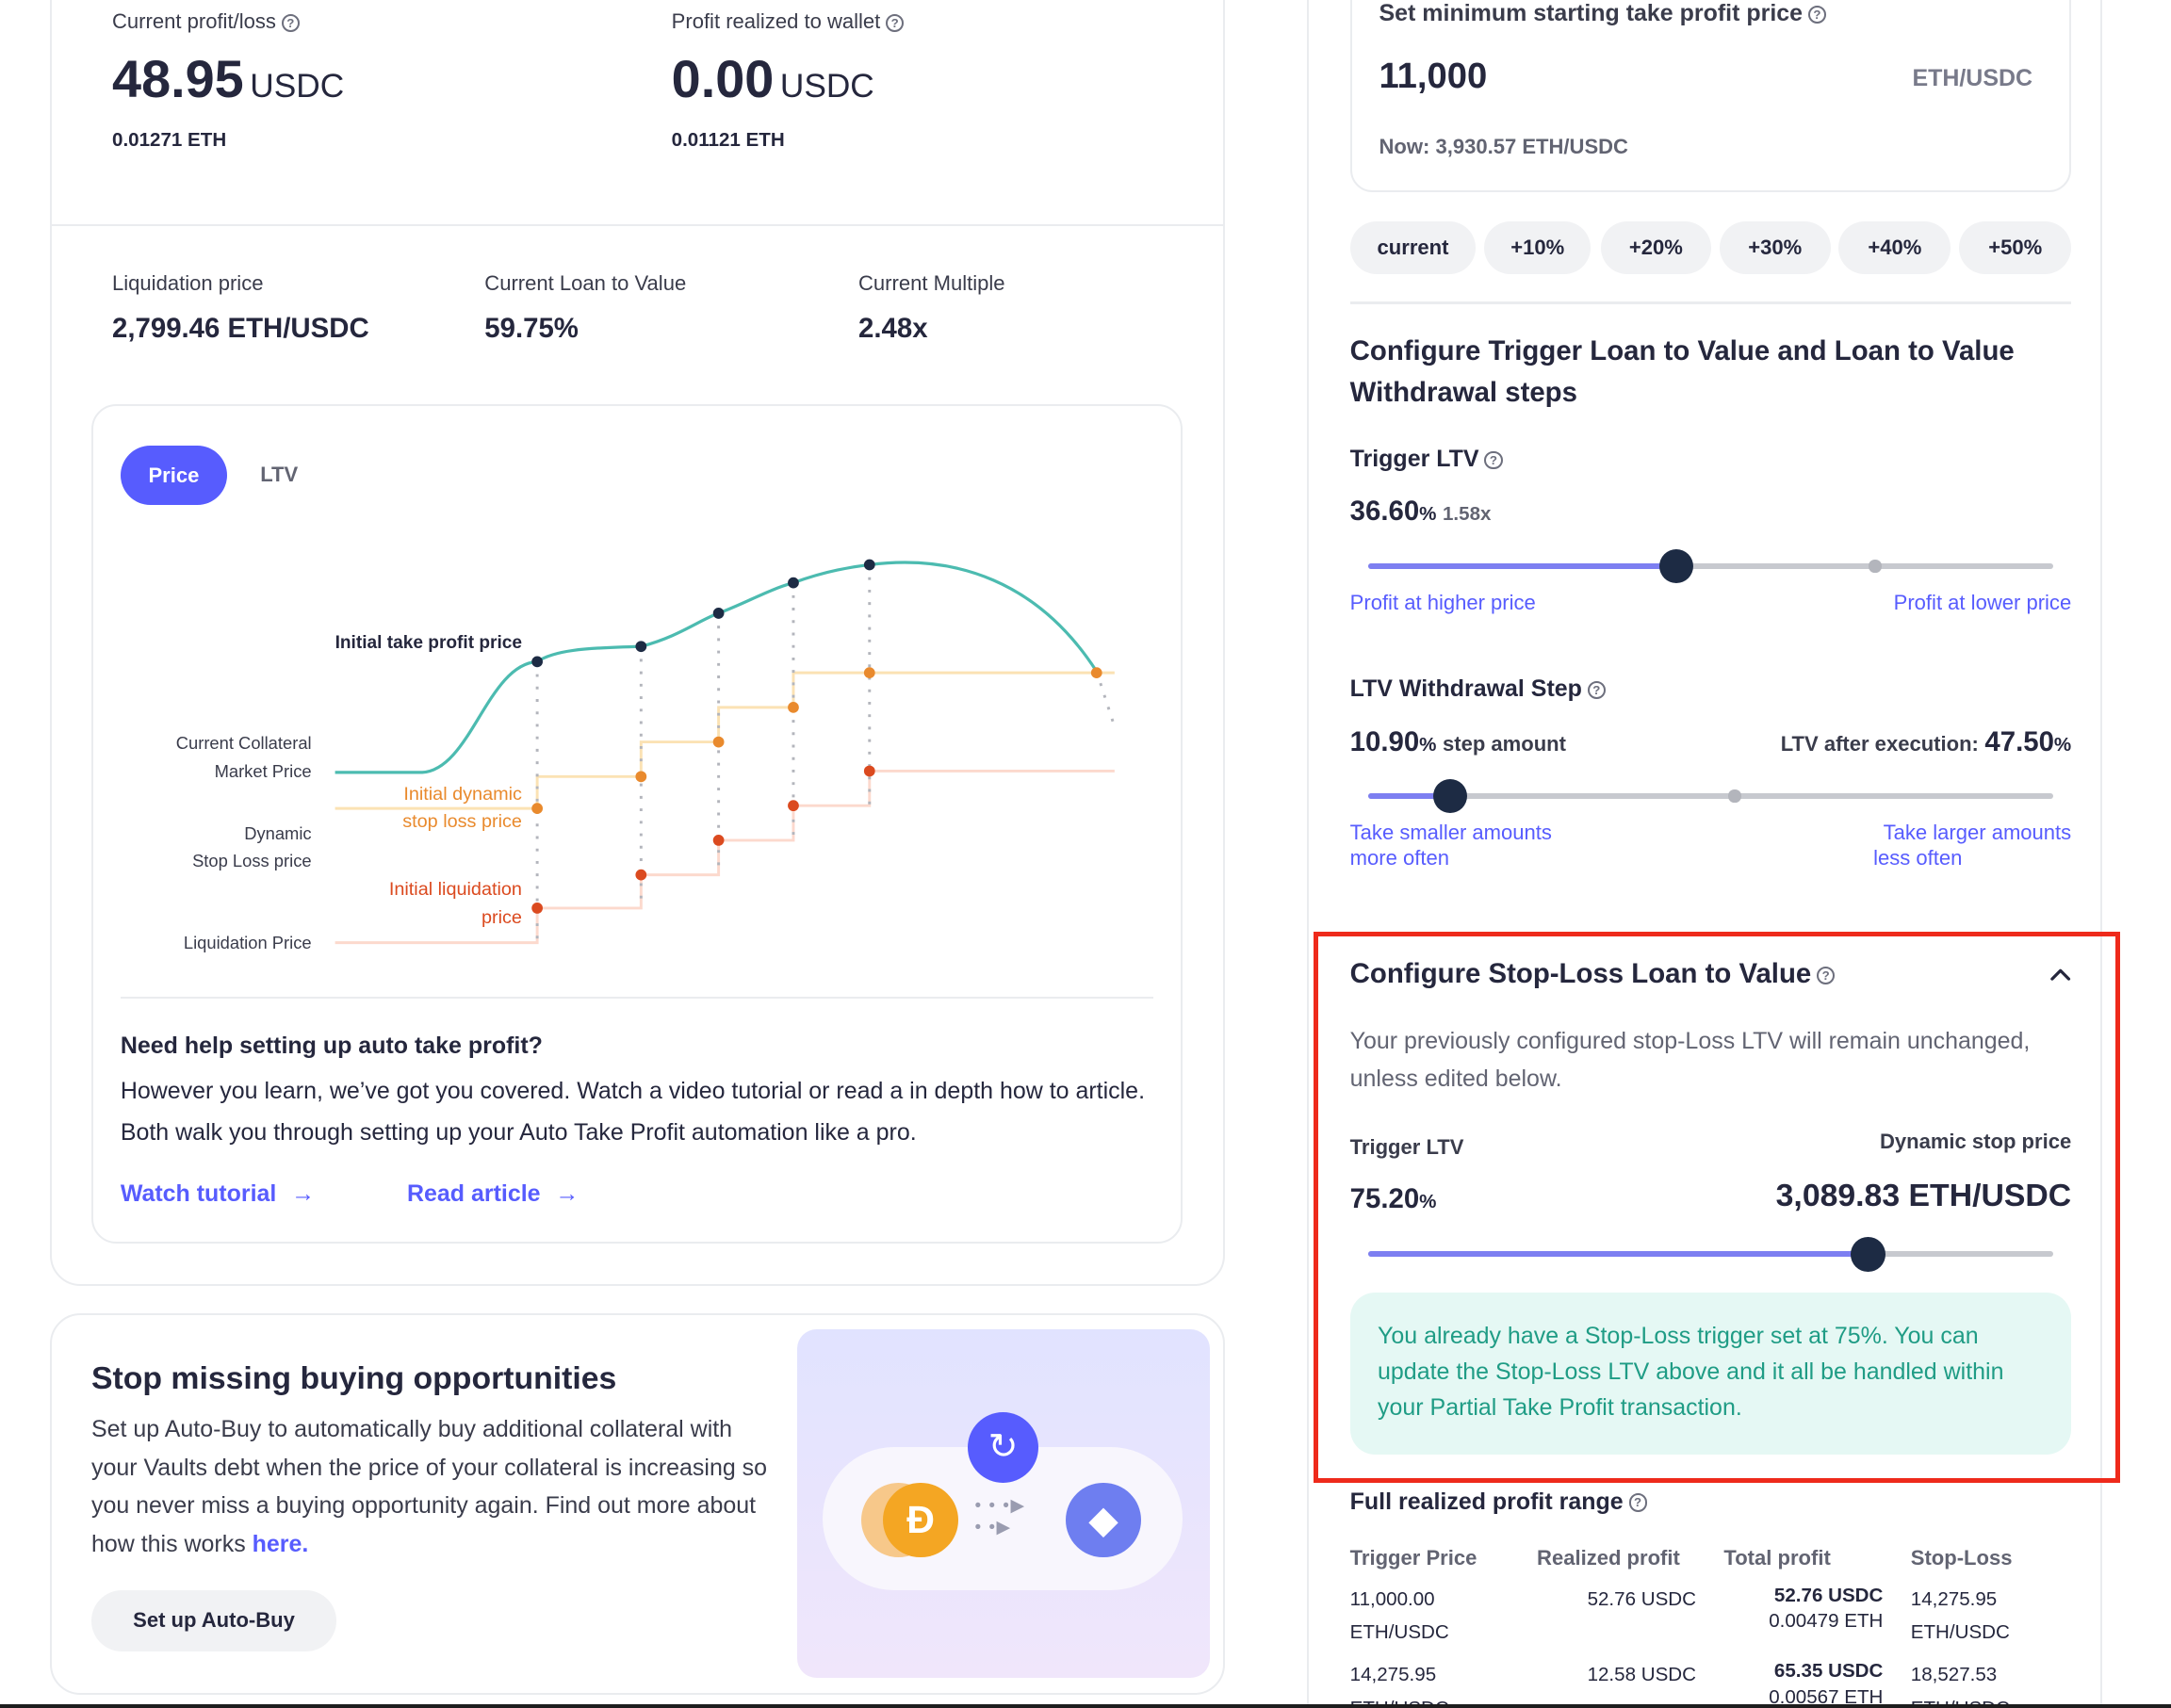  I want to click on ltv-step-number: 10.90, so click(1384, 742).